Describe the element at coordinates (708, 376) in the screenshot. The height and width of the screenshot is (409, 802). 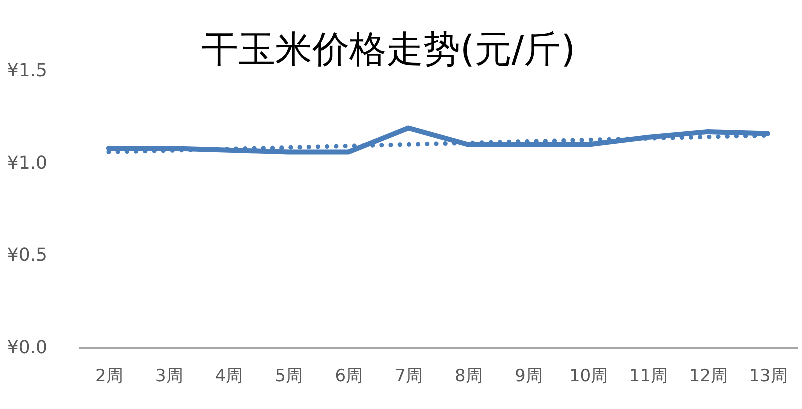
I see `x-tick-label: 12周` at that location.